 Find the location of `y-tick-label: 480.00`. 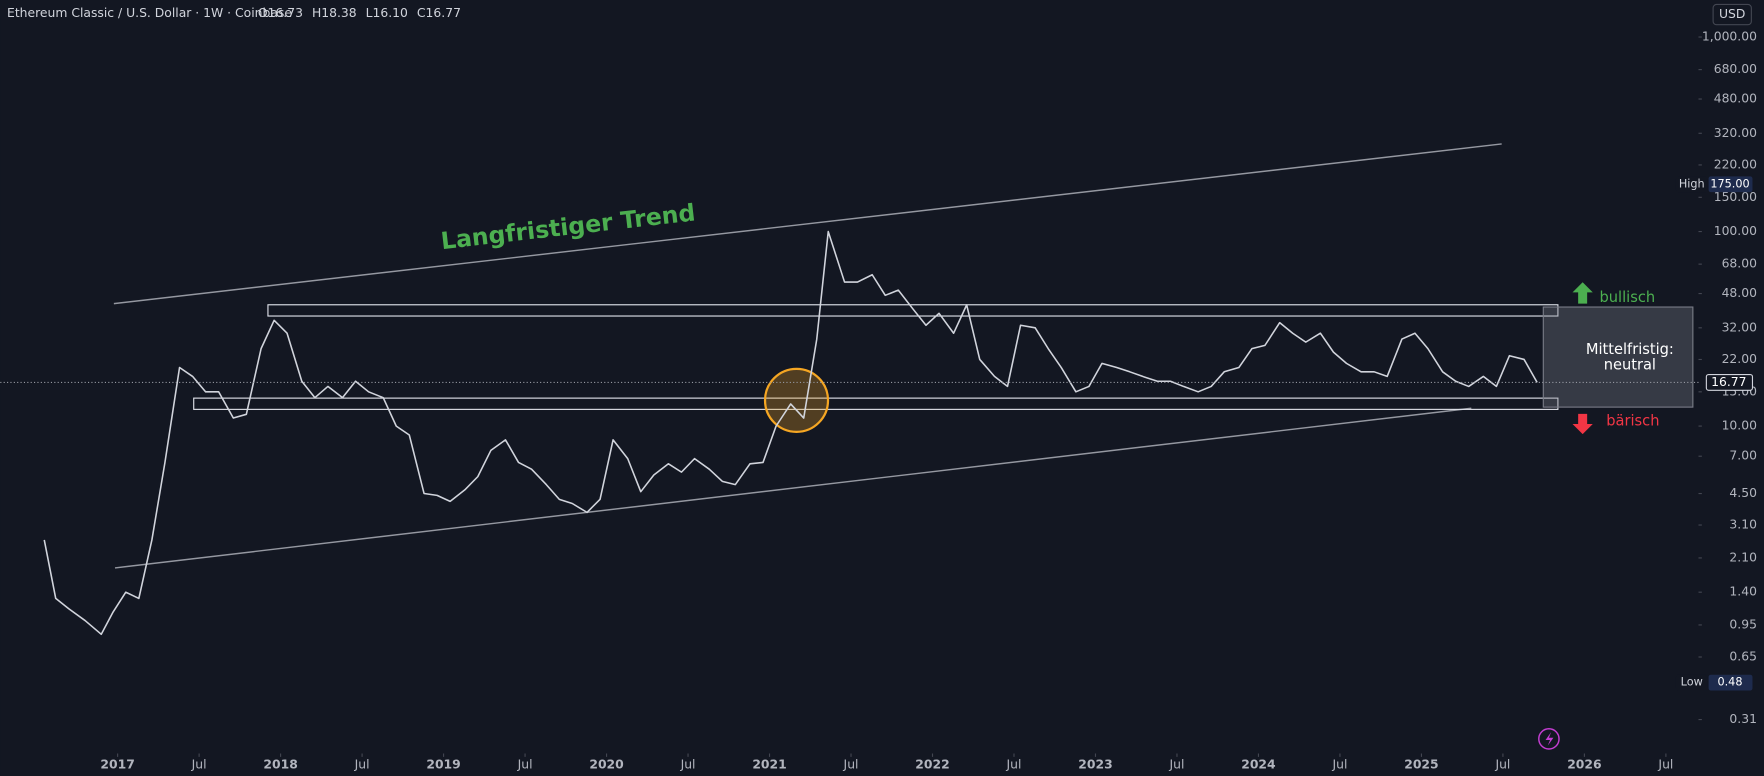

y-tick-label: 480.00 is located at coordinates (1735, 99).